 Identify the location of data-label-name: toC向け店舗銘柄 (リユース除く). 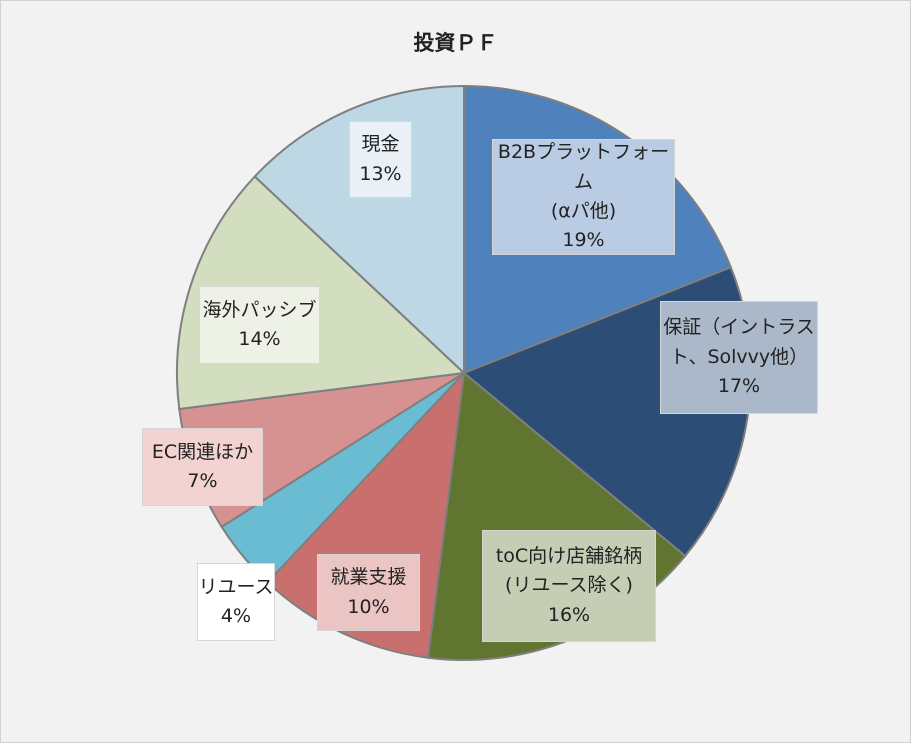
(569, 571).